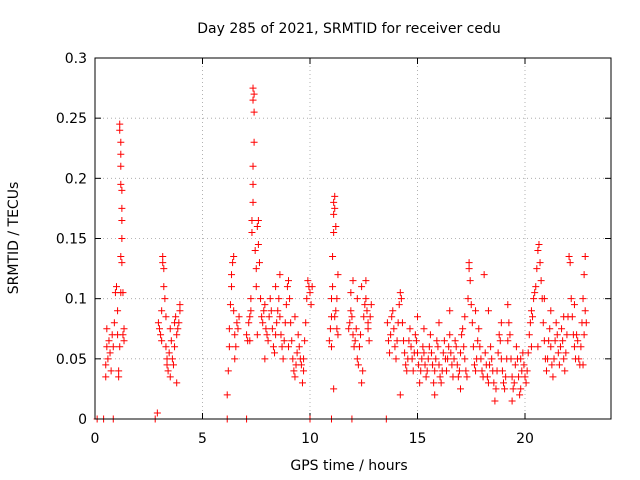  I want to click on x-tick-label: 5, so click(202, 439).